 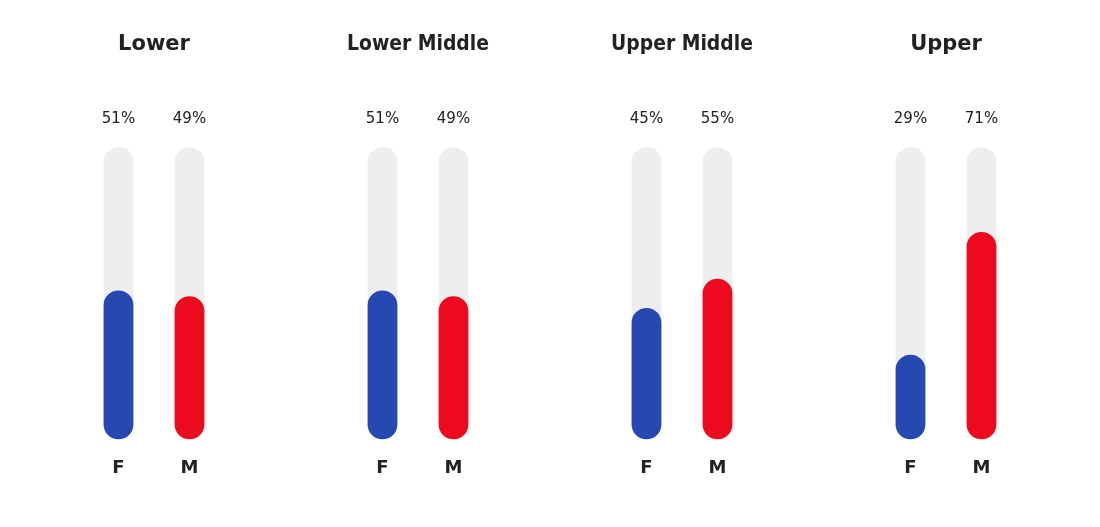 What do you see at coordinates (154, 43) in the screenshot?
I see `chart-title: Lower` at bounding box center [154, 43].